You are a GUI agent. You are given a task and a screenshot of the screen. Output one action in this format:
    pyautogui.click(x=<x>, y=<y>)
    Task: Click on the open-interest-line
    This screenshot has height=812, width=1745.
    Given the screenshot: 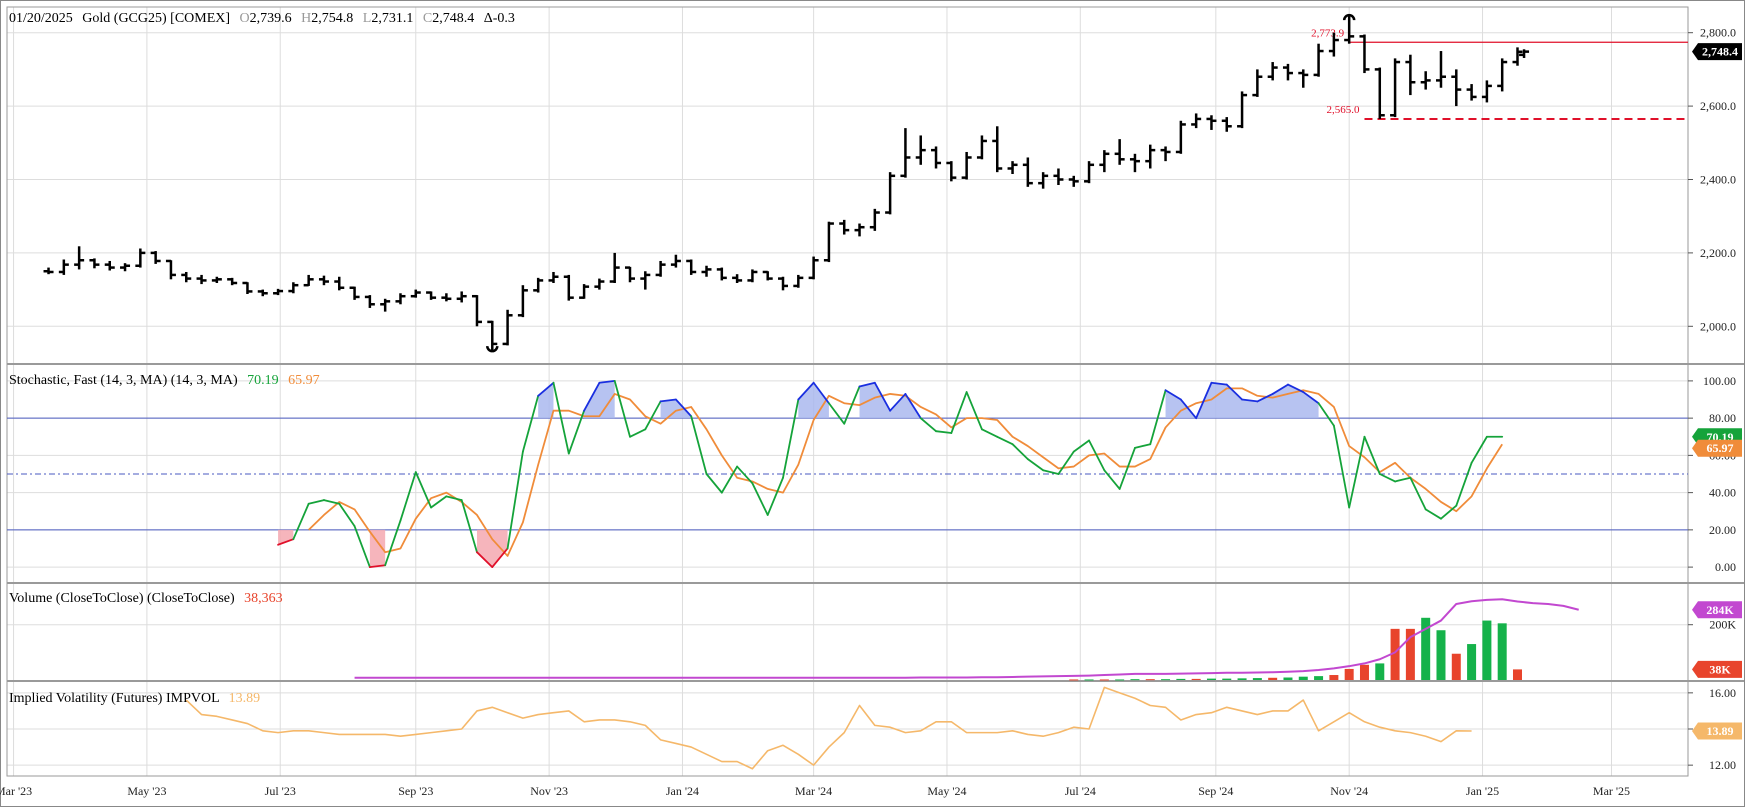 What is the action you would take?
    pyautogui.click(x=966, y=638)
    